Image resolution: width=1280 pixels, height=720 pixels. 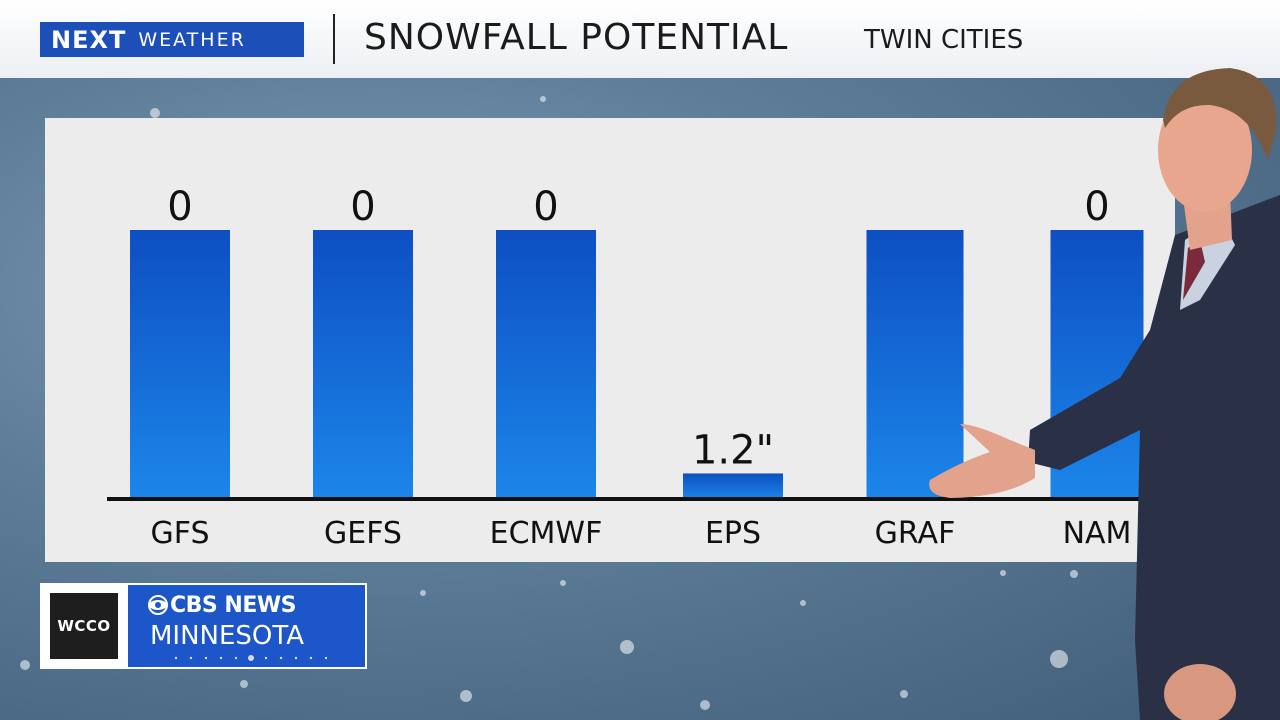 What do you see at coordinates (363, 533) in the screenshot?
I see `category-label-gefs: GEFS` at bounding box center [363, 533].